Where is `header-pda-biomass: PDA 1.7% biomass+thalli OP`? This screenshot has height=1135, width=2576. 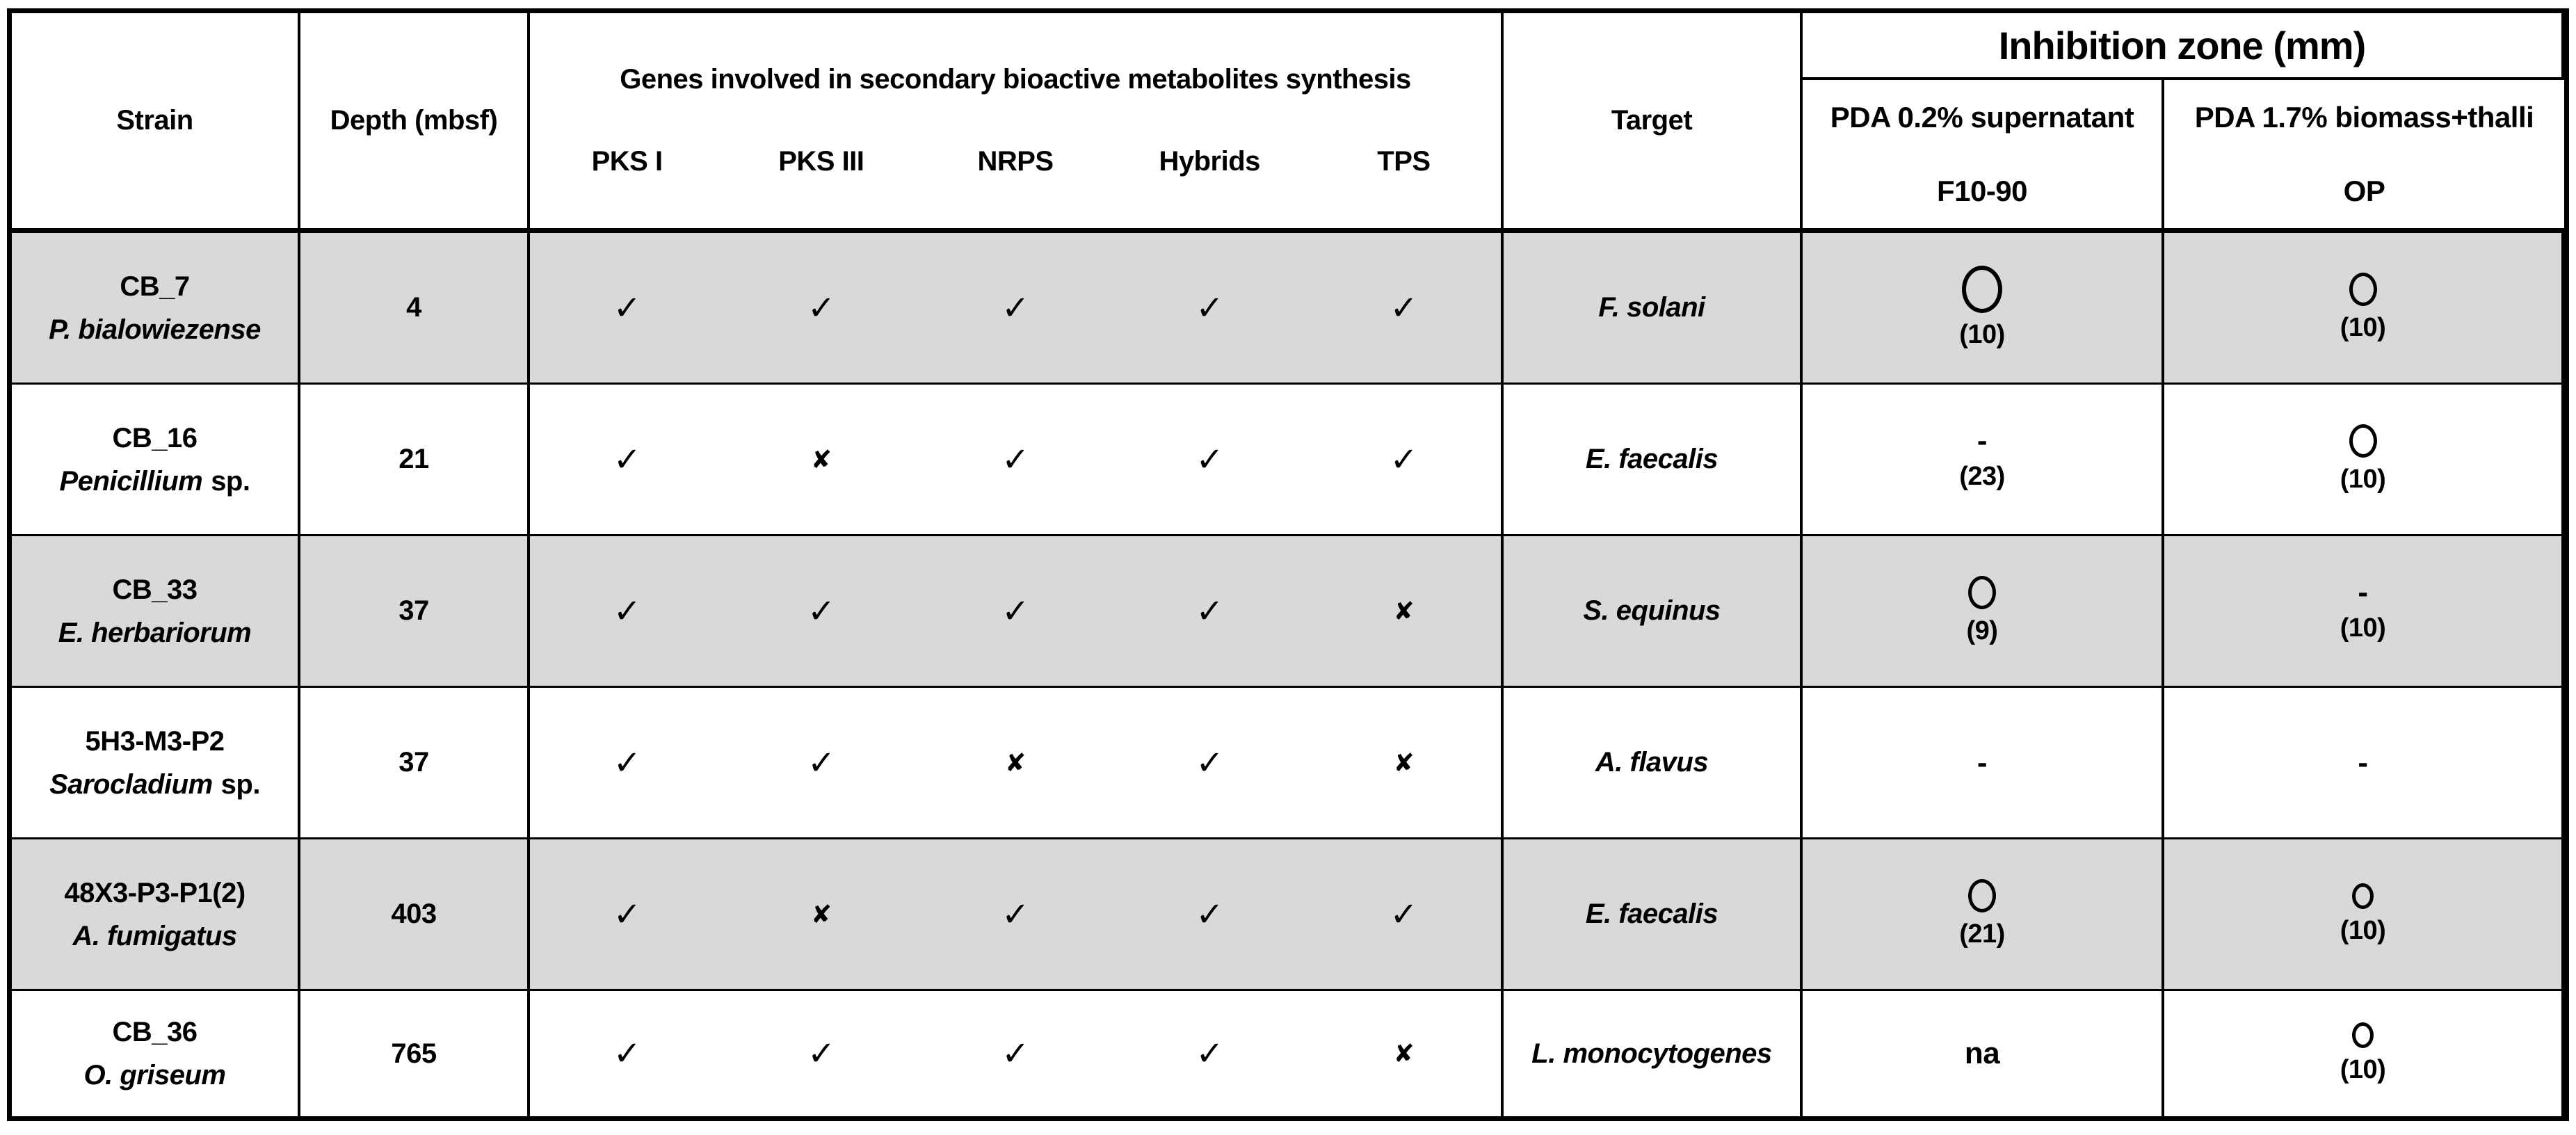
header-pda-biomass: PDA 1.7% biomass+thalli OP is located at coordinates (2364, 156).